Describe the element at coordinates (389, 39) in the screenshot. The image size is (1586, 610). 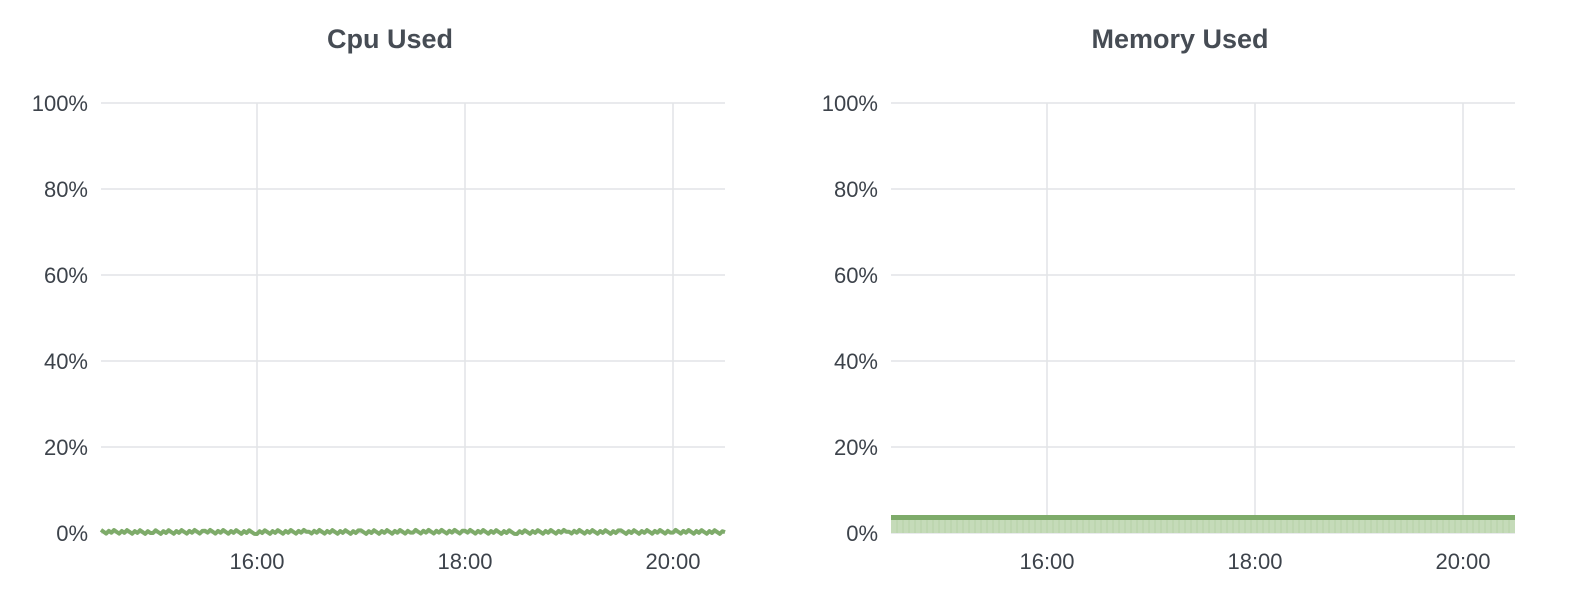
I see `chart-title: Cpu Used` at that location.